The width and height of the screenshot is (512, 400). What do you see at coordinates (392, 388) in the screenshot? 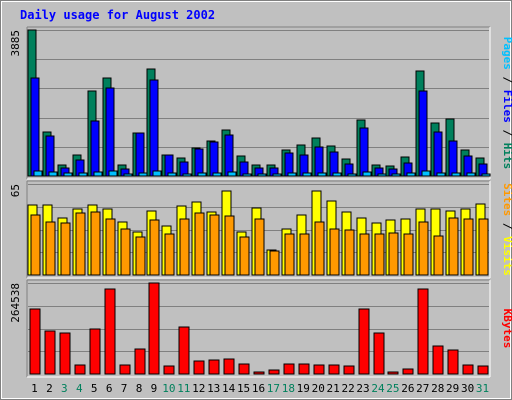
I see `x-tick-label: 25` at bounding box center [392, 388].